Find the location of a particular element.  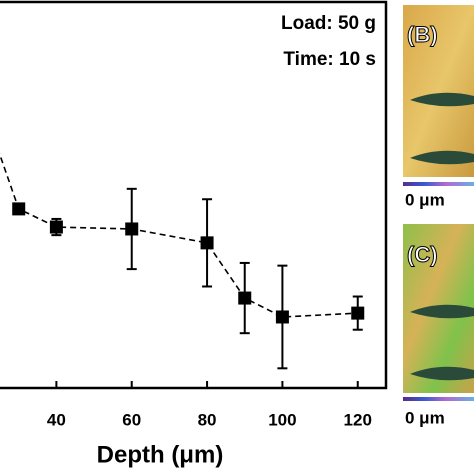

panel-b: (B) 0 μm is located at coordinates (438, 107).